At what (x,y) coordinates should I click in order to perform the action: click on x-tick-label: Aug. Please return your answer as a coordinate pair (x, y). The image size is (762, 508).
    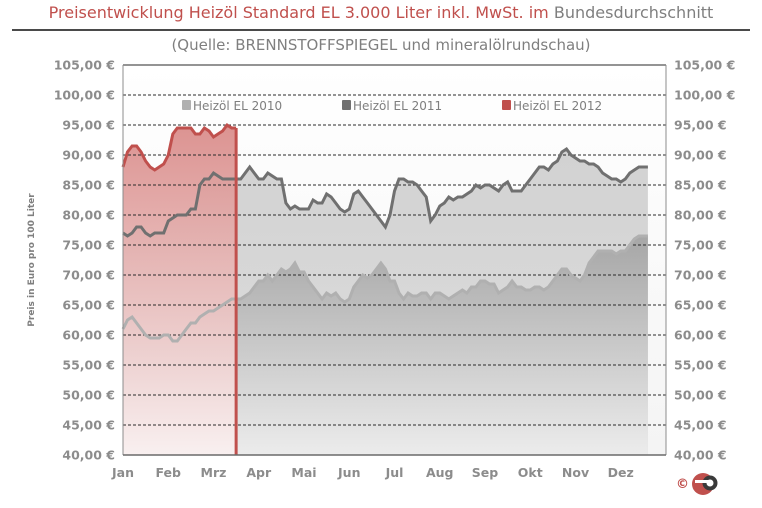
    Looking at the image, I should click on (440, 472).